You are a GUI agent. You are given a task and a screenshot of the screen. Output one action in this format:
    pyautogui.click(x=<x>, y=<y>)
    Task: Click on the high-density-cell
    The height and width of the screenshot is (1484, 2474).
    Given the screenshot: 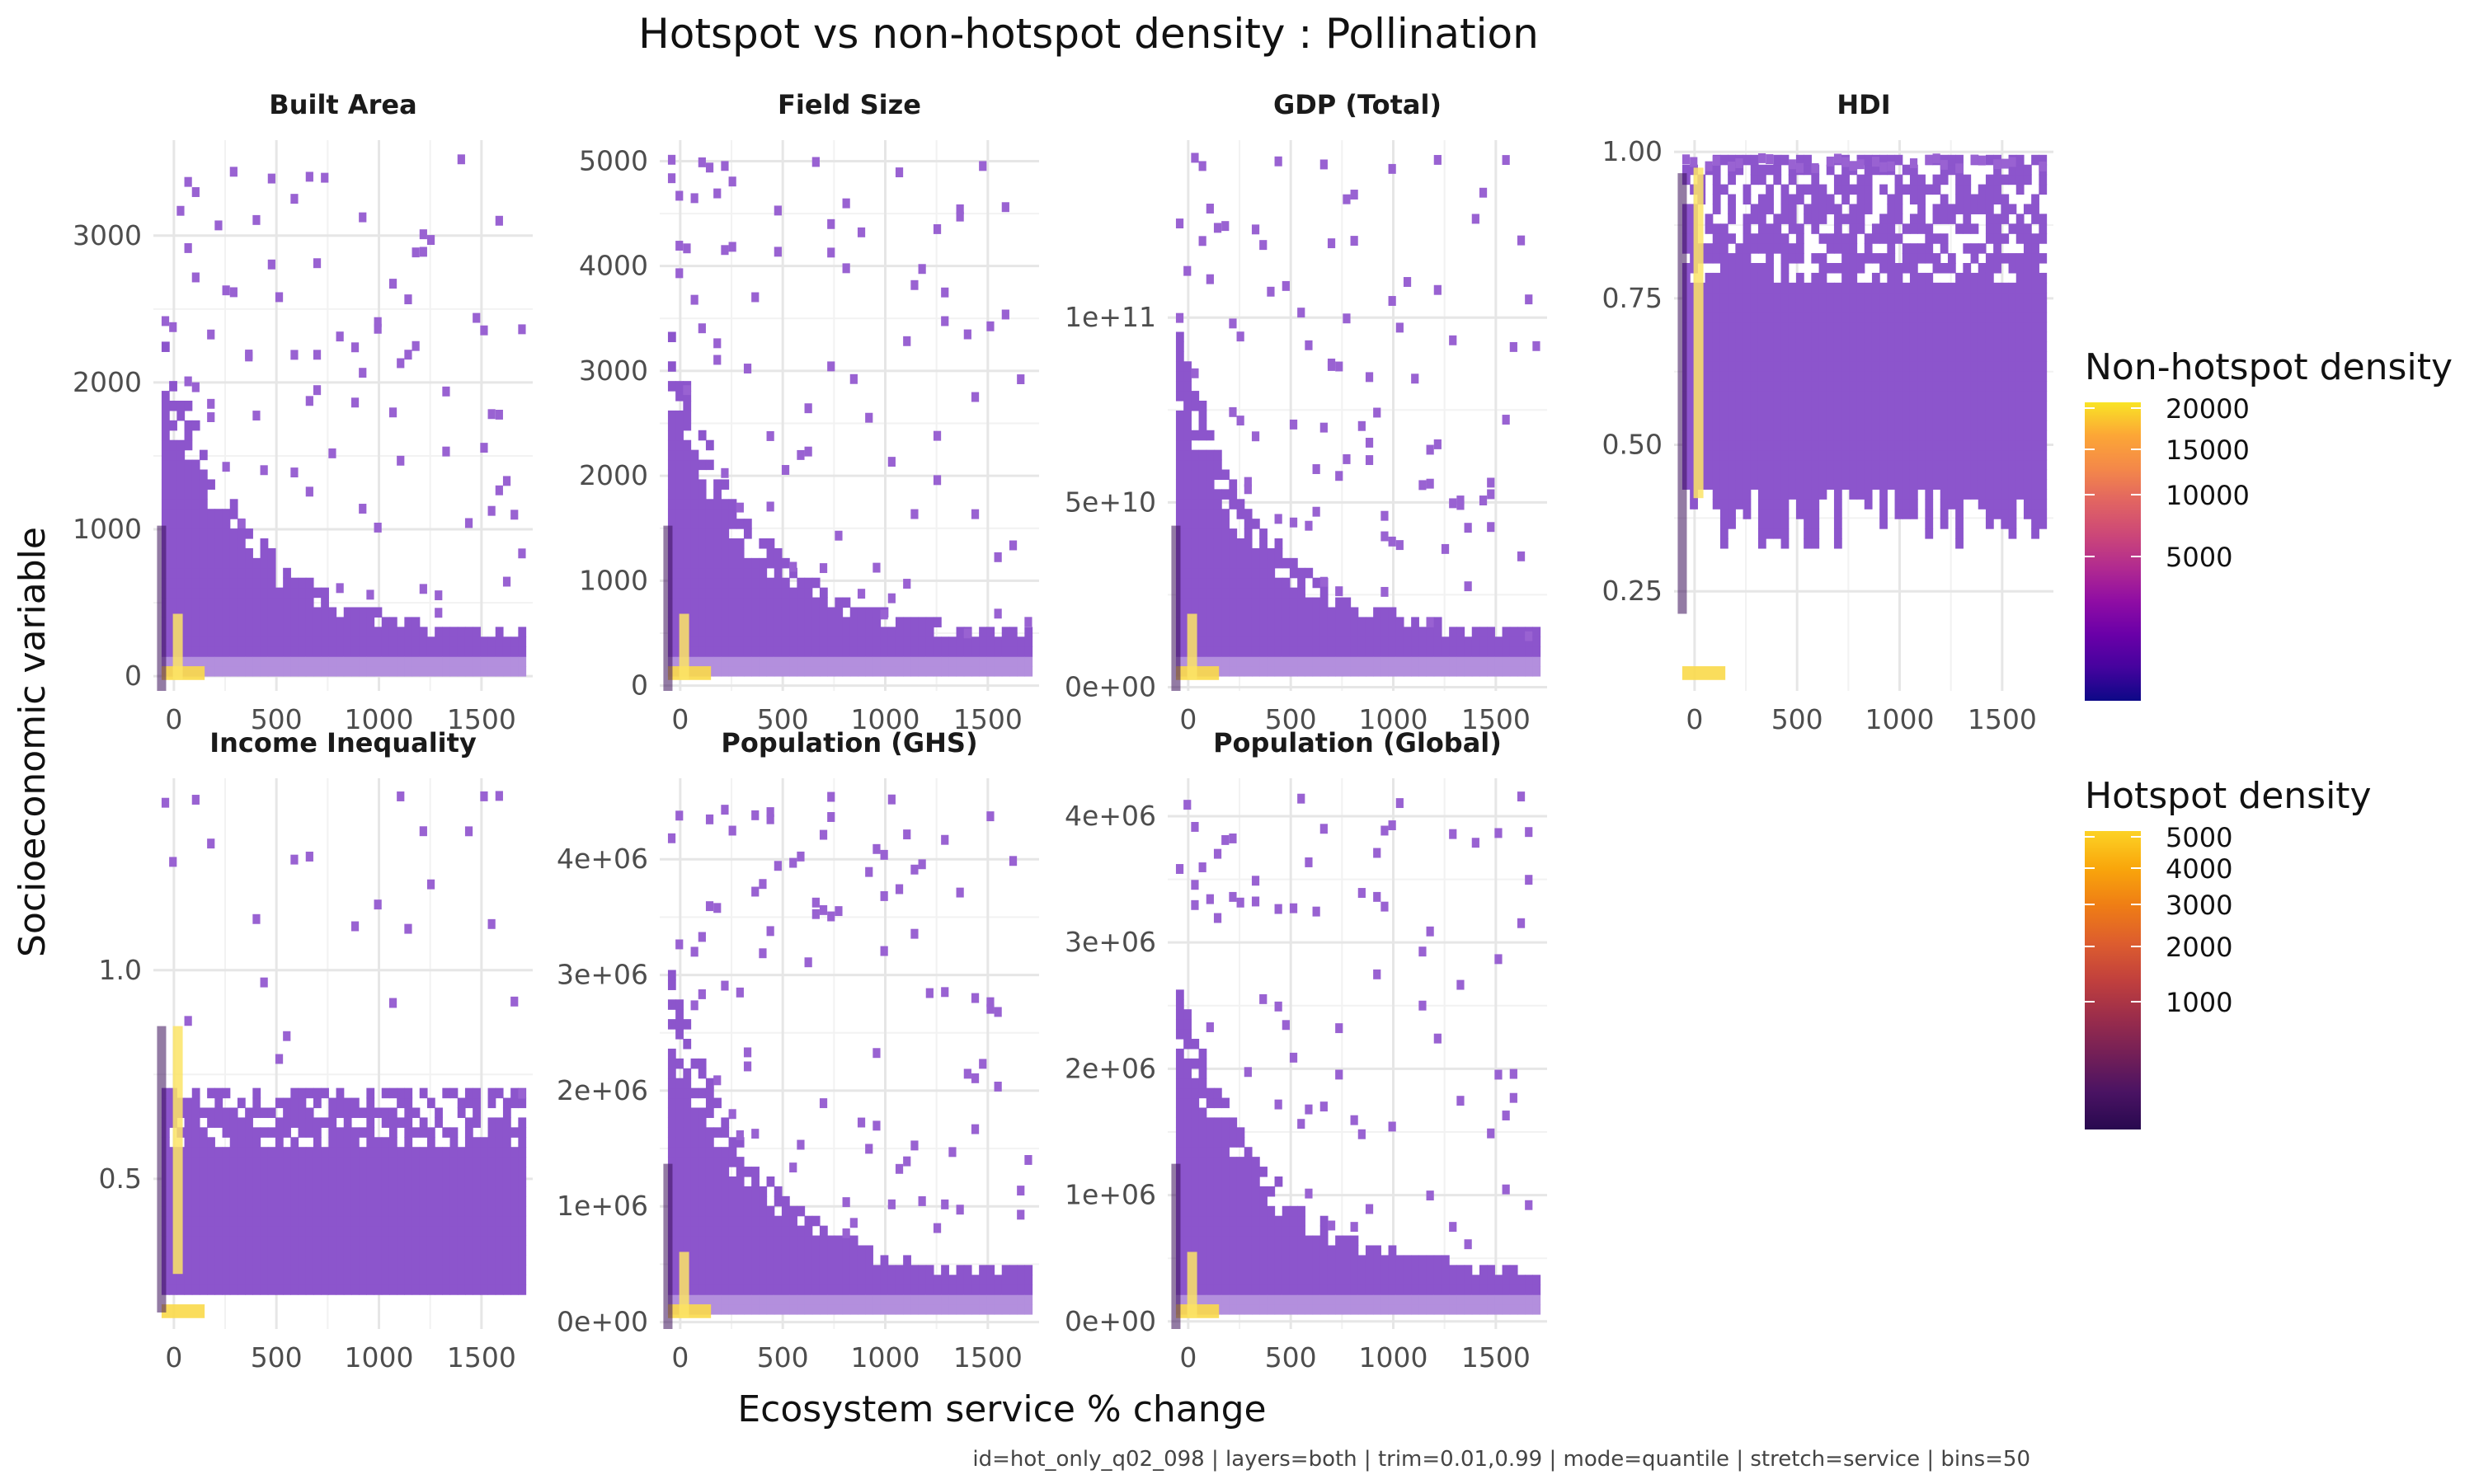 What is the action you would take?
    pyautogui.click(x=1703, y=673)
    